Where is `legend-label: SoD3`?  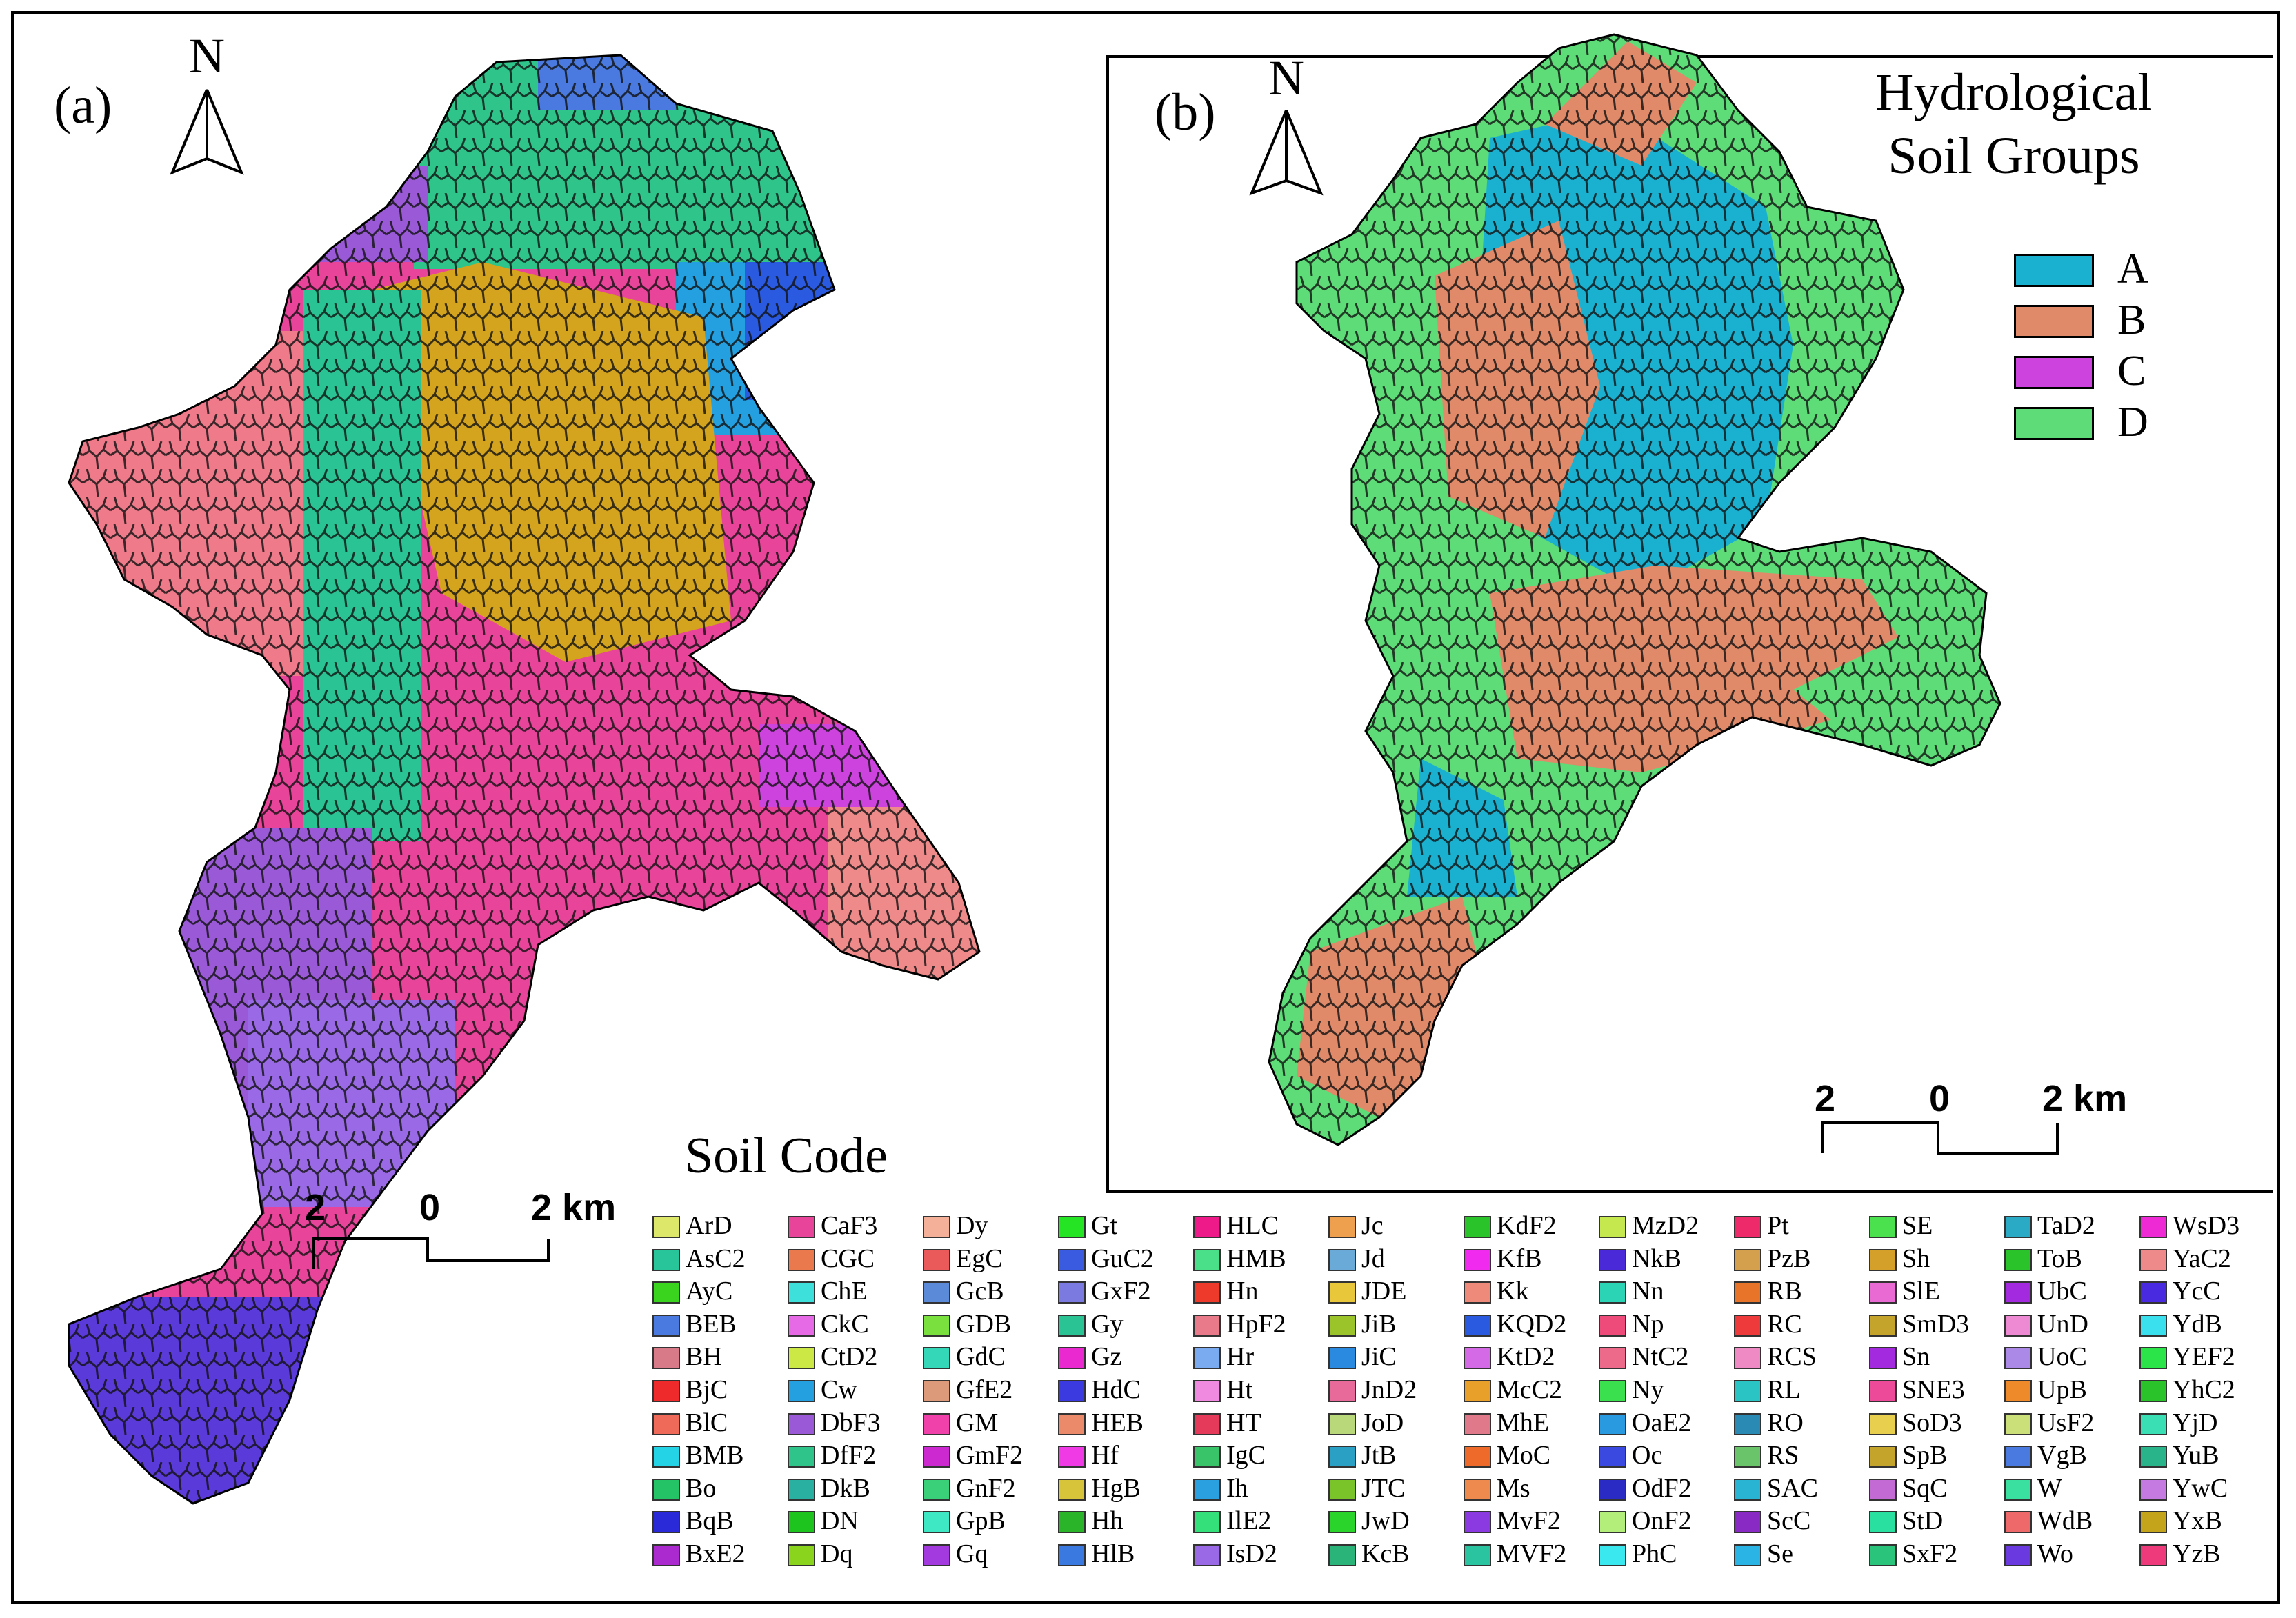 legend-label: SoD3 is located at coordinates (1932, 1422).